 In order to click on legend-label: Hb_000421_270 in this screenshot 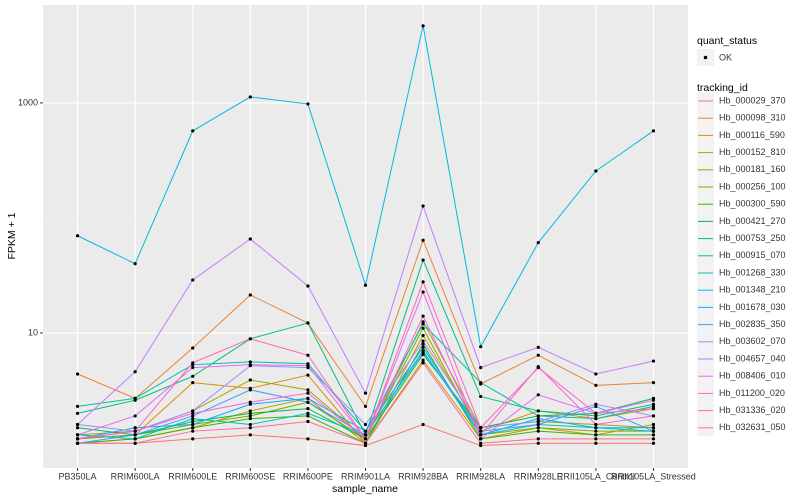, I will do `click(752, 221)`.